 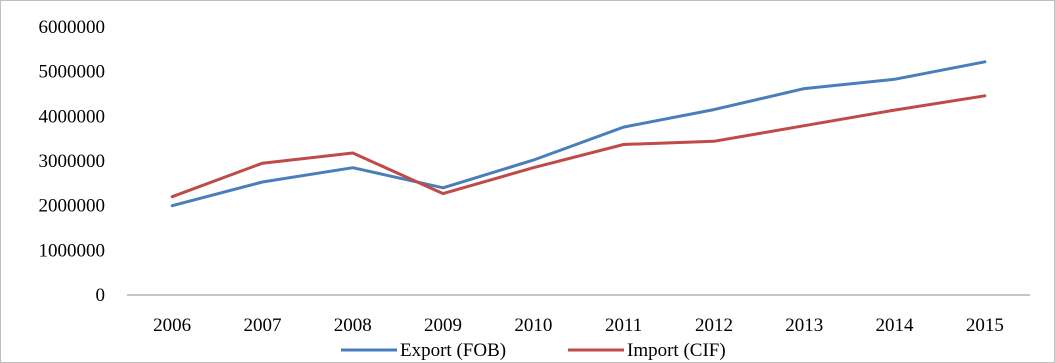 I want to click on x-tick-label: 2008, so click(x=353, y=325).